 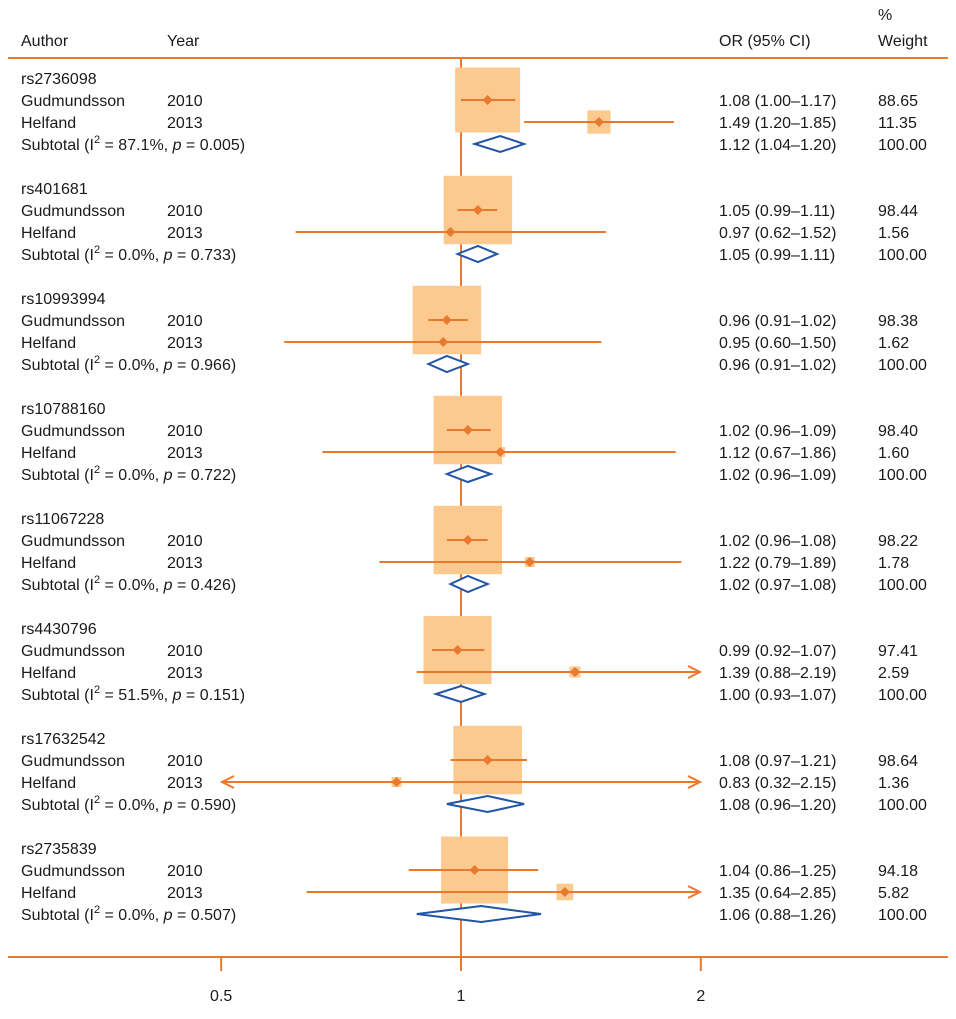 I want to click on study-weight: 1.36, so click(x=893, y=783).